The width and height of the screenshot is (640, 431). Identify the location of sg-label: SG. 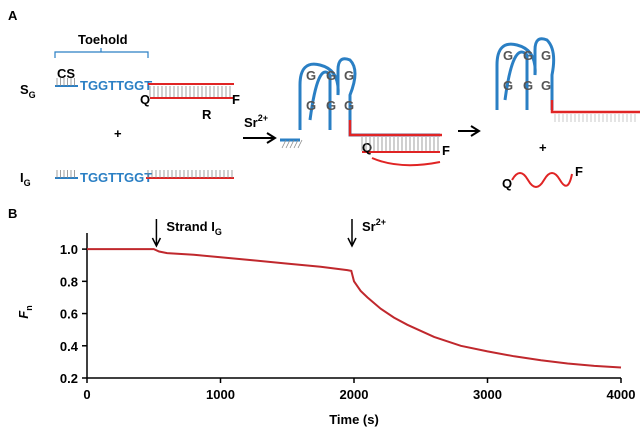
(28, 91).